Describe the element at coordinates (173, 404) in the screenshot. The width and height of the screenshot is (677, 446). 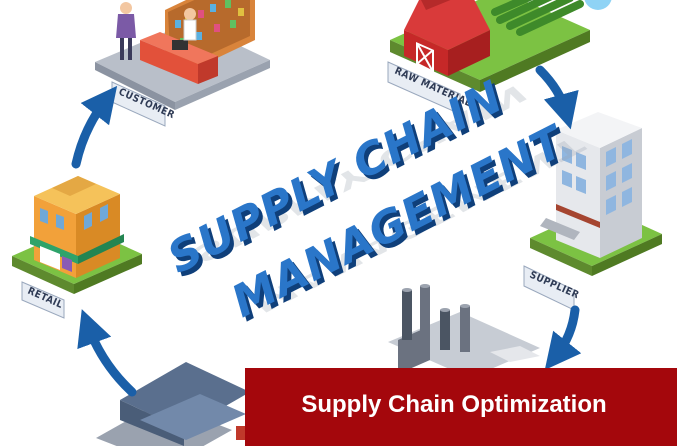
I see `warehouse-illustration` at that location.